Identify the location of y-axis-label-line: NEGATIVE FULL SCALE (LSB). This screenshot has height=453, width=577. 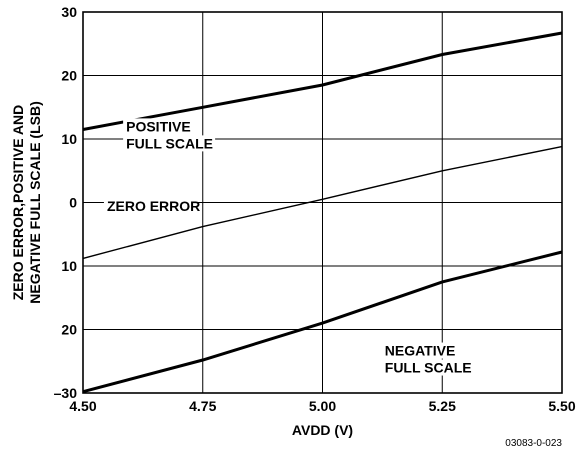
(35, 202).